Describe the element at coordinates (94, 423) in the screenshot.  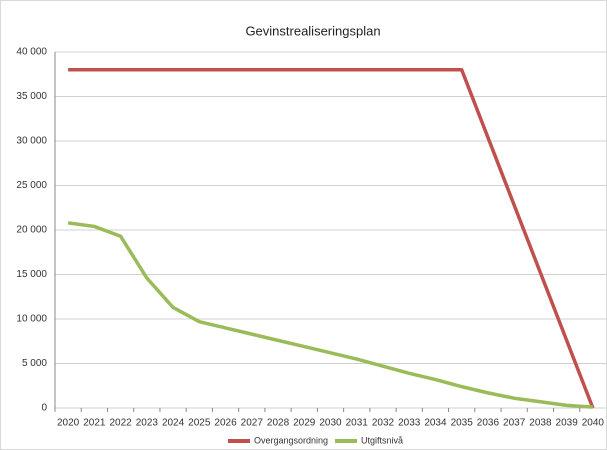
I see `x-tick-label: 2021` at that location.